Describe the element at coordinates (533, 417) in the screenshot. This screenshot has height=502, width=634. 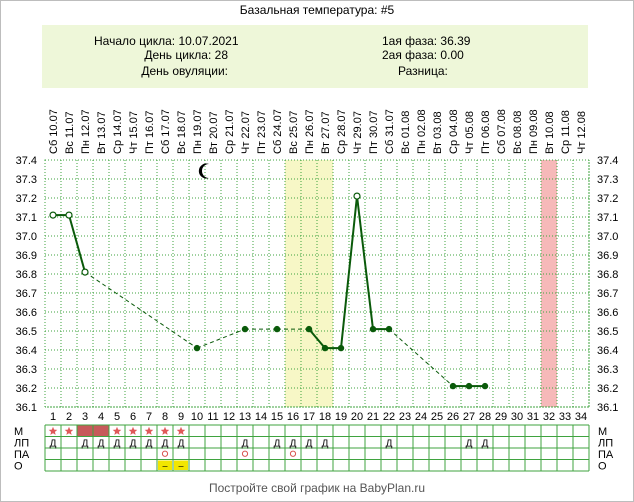
I see `day-number: 31` at that location.